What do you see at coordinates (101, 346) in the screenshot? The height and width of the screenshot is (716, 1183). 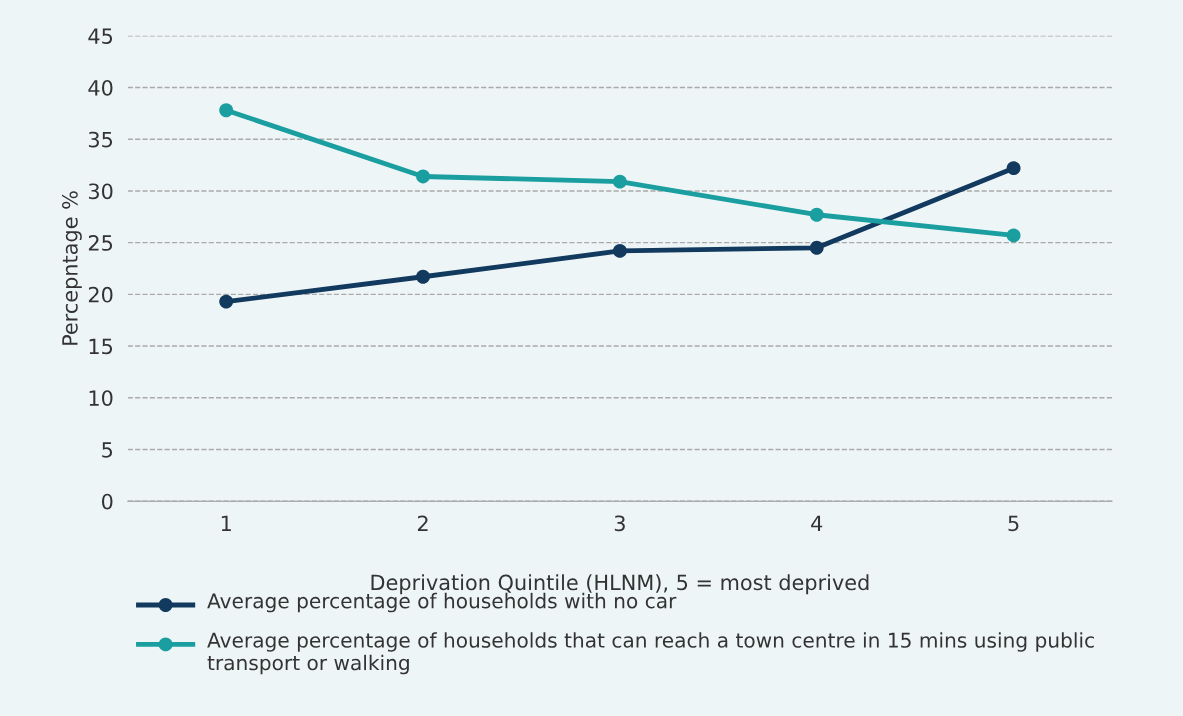 I see `y-tick-label: 15` at bounding box center [101, 346].